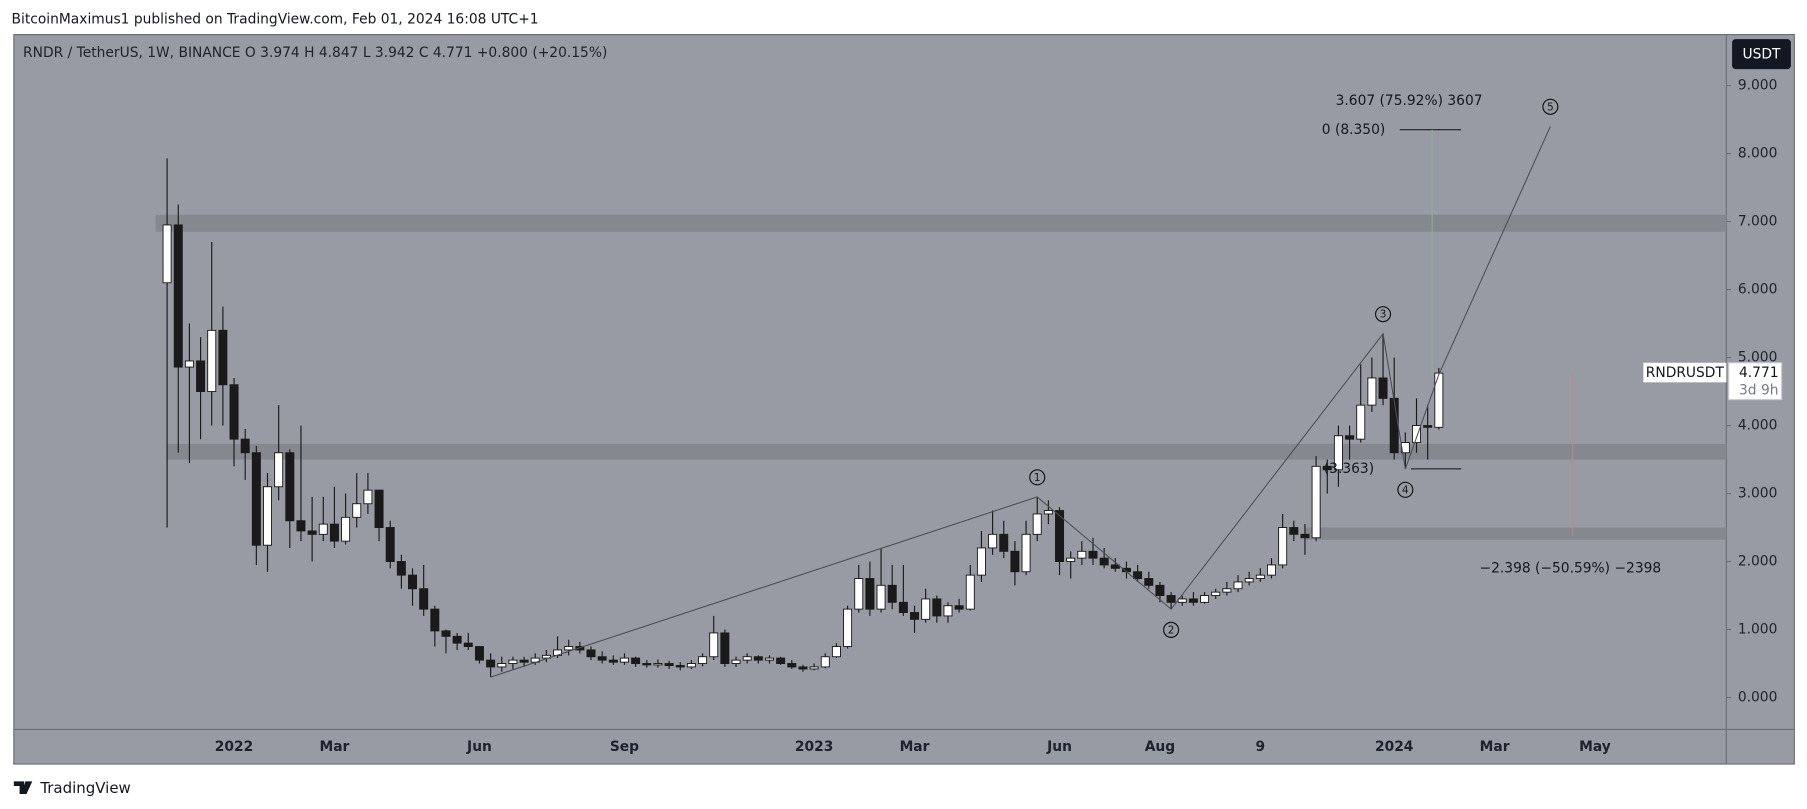 The width and height of the screenshot is (1807, 809). I want to click on wave-label: 3, so click(1383, 315).